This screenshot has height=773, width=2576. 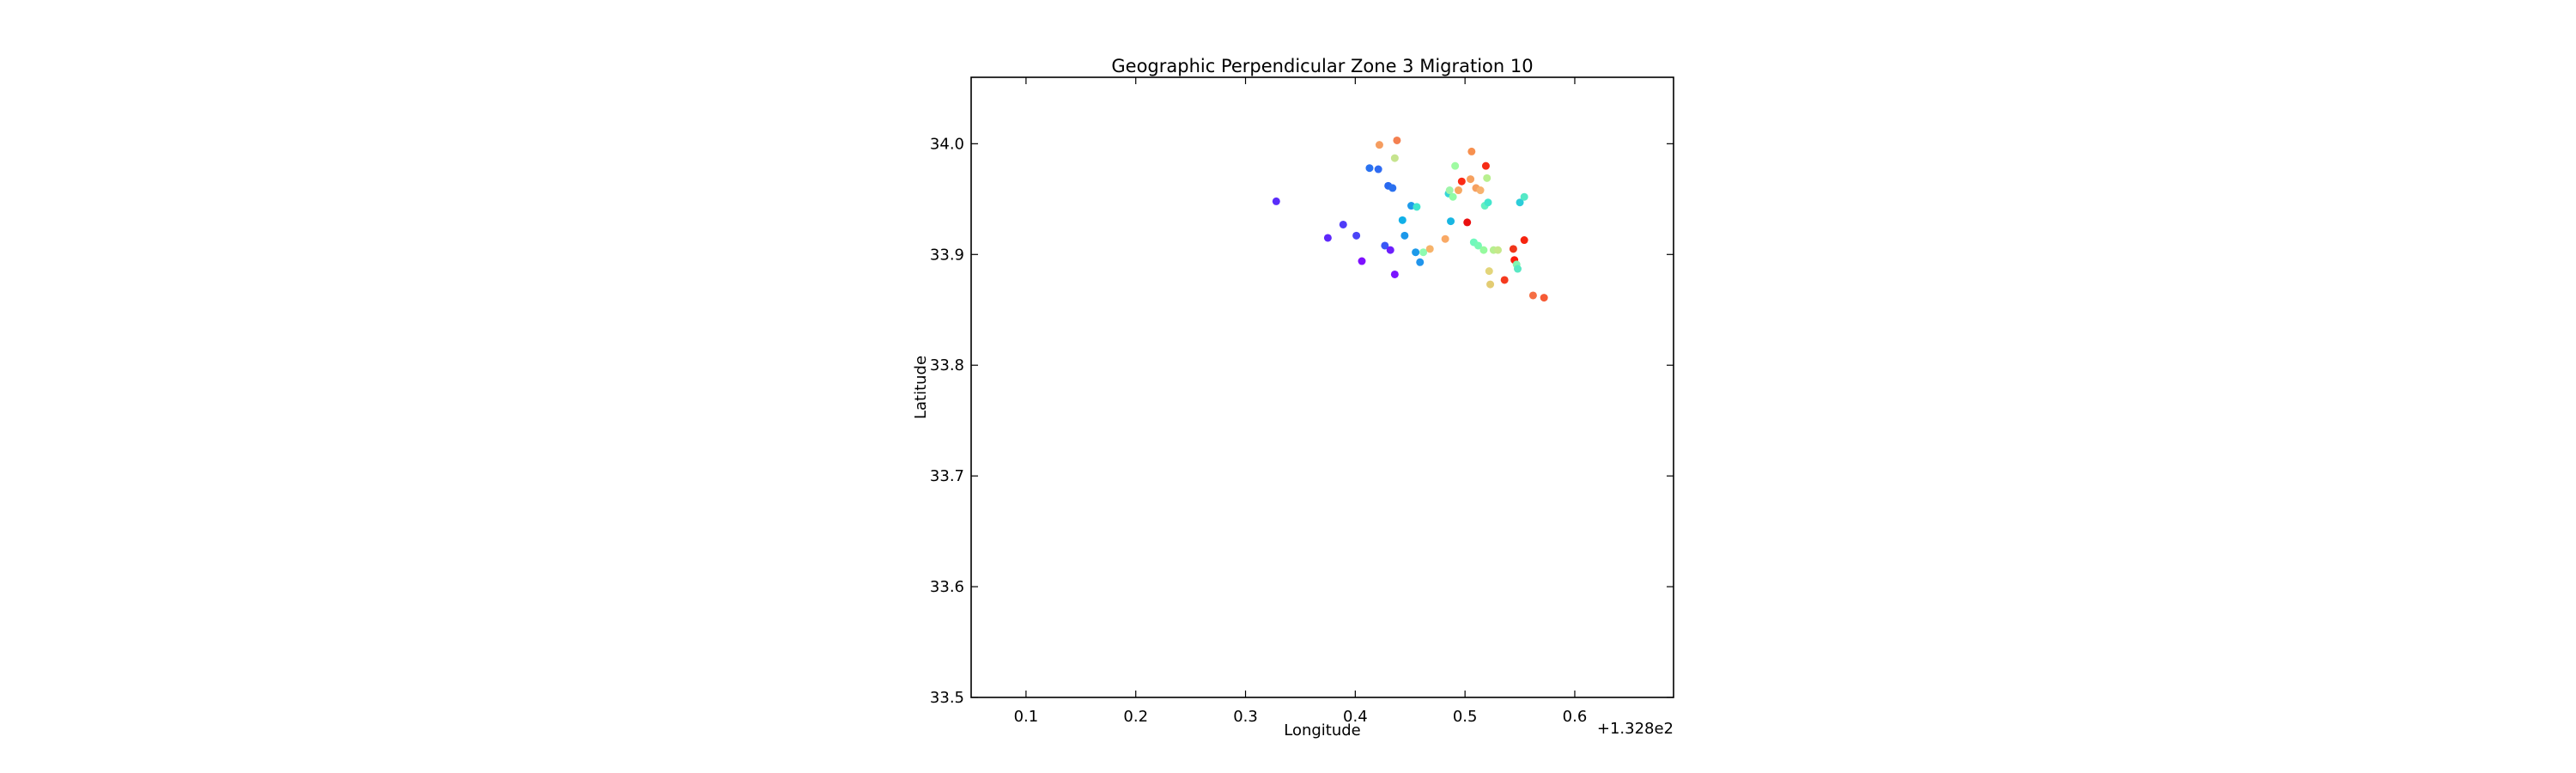 I want to click on x-tick-label: 0.5, so click(x=1466, y=717).